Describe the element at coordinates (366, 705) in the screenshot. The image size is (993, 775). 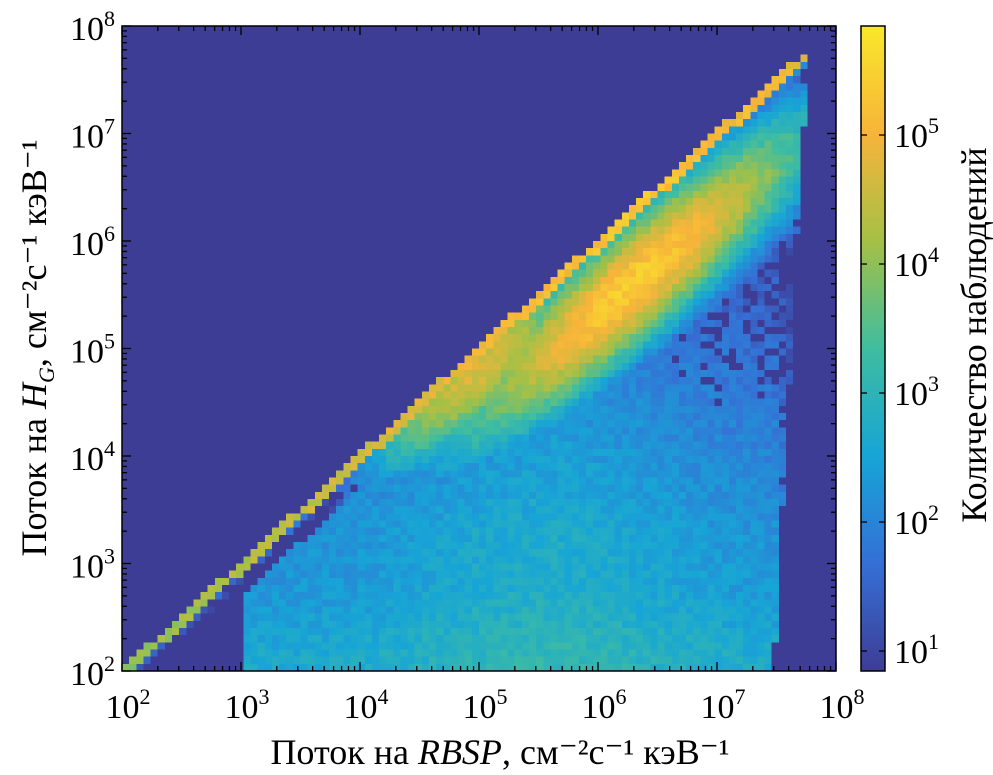
I see `x-tick-label: 10⁴` at that location.